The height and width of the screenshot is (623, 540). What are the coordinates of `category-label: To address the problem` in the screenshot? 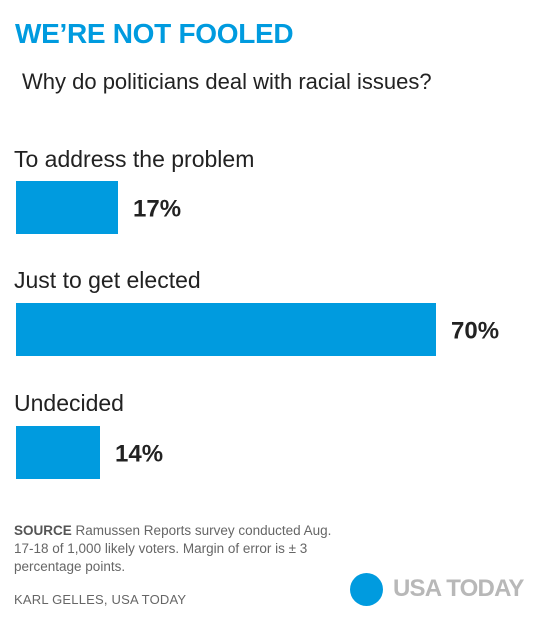 It's located at (134, 159).